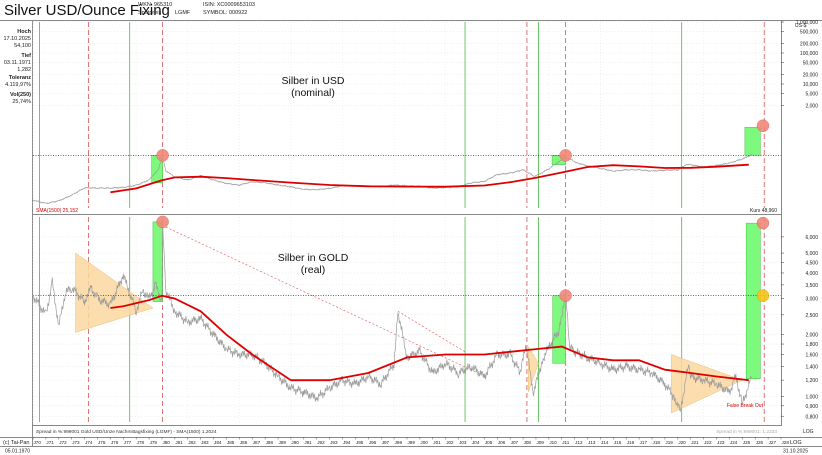 This screenshot has height=455, width=822. Describe the element at coordinates (102, 442) in the screenshot. I see `x-tick-label: J75` at that location.